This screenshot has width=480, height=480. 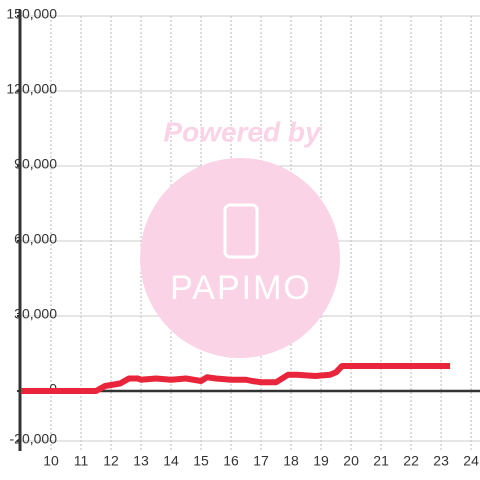 I want to click on watermark-text: Powered by, so click(x=242, y=131).